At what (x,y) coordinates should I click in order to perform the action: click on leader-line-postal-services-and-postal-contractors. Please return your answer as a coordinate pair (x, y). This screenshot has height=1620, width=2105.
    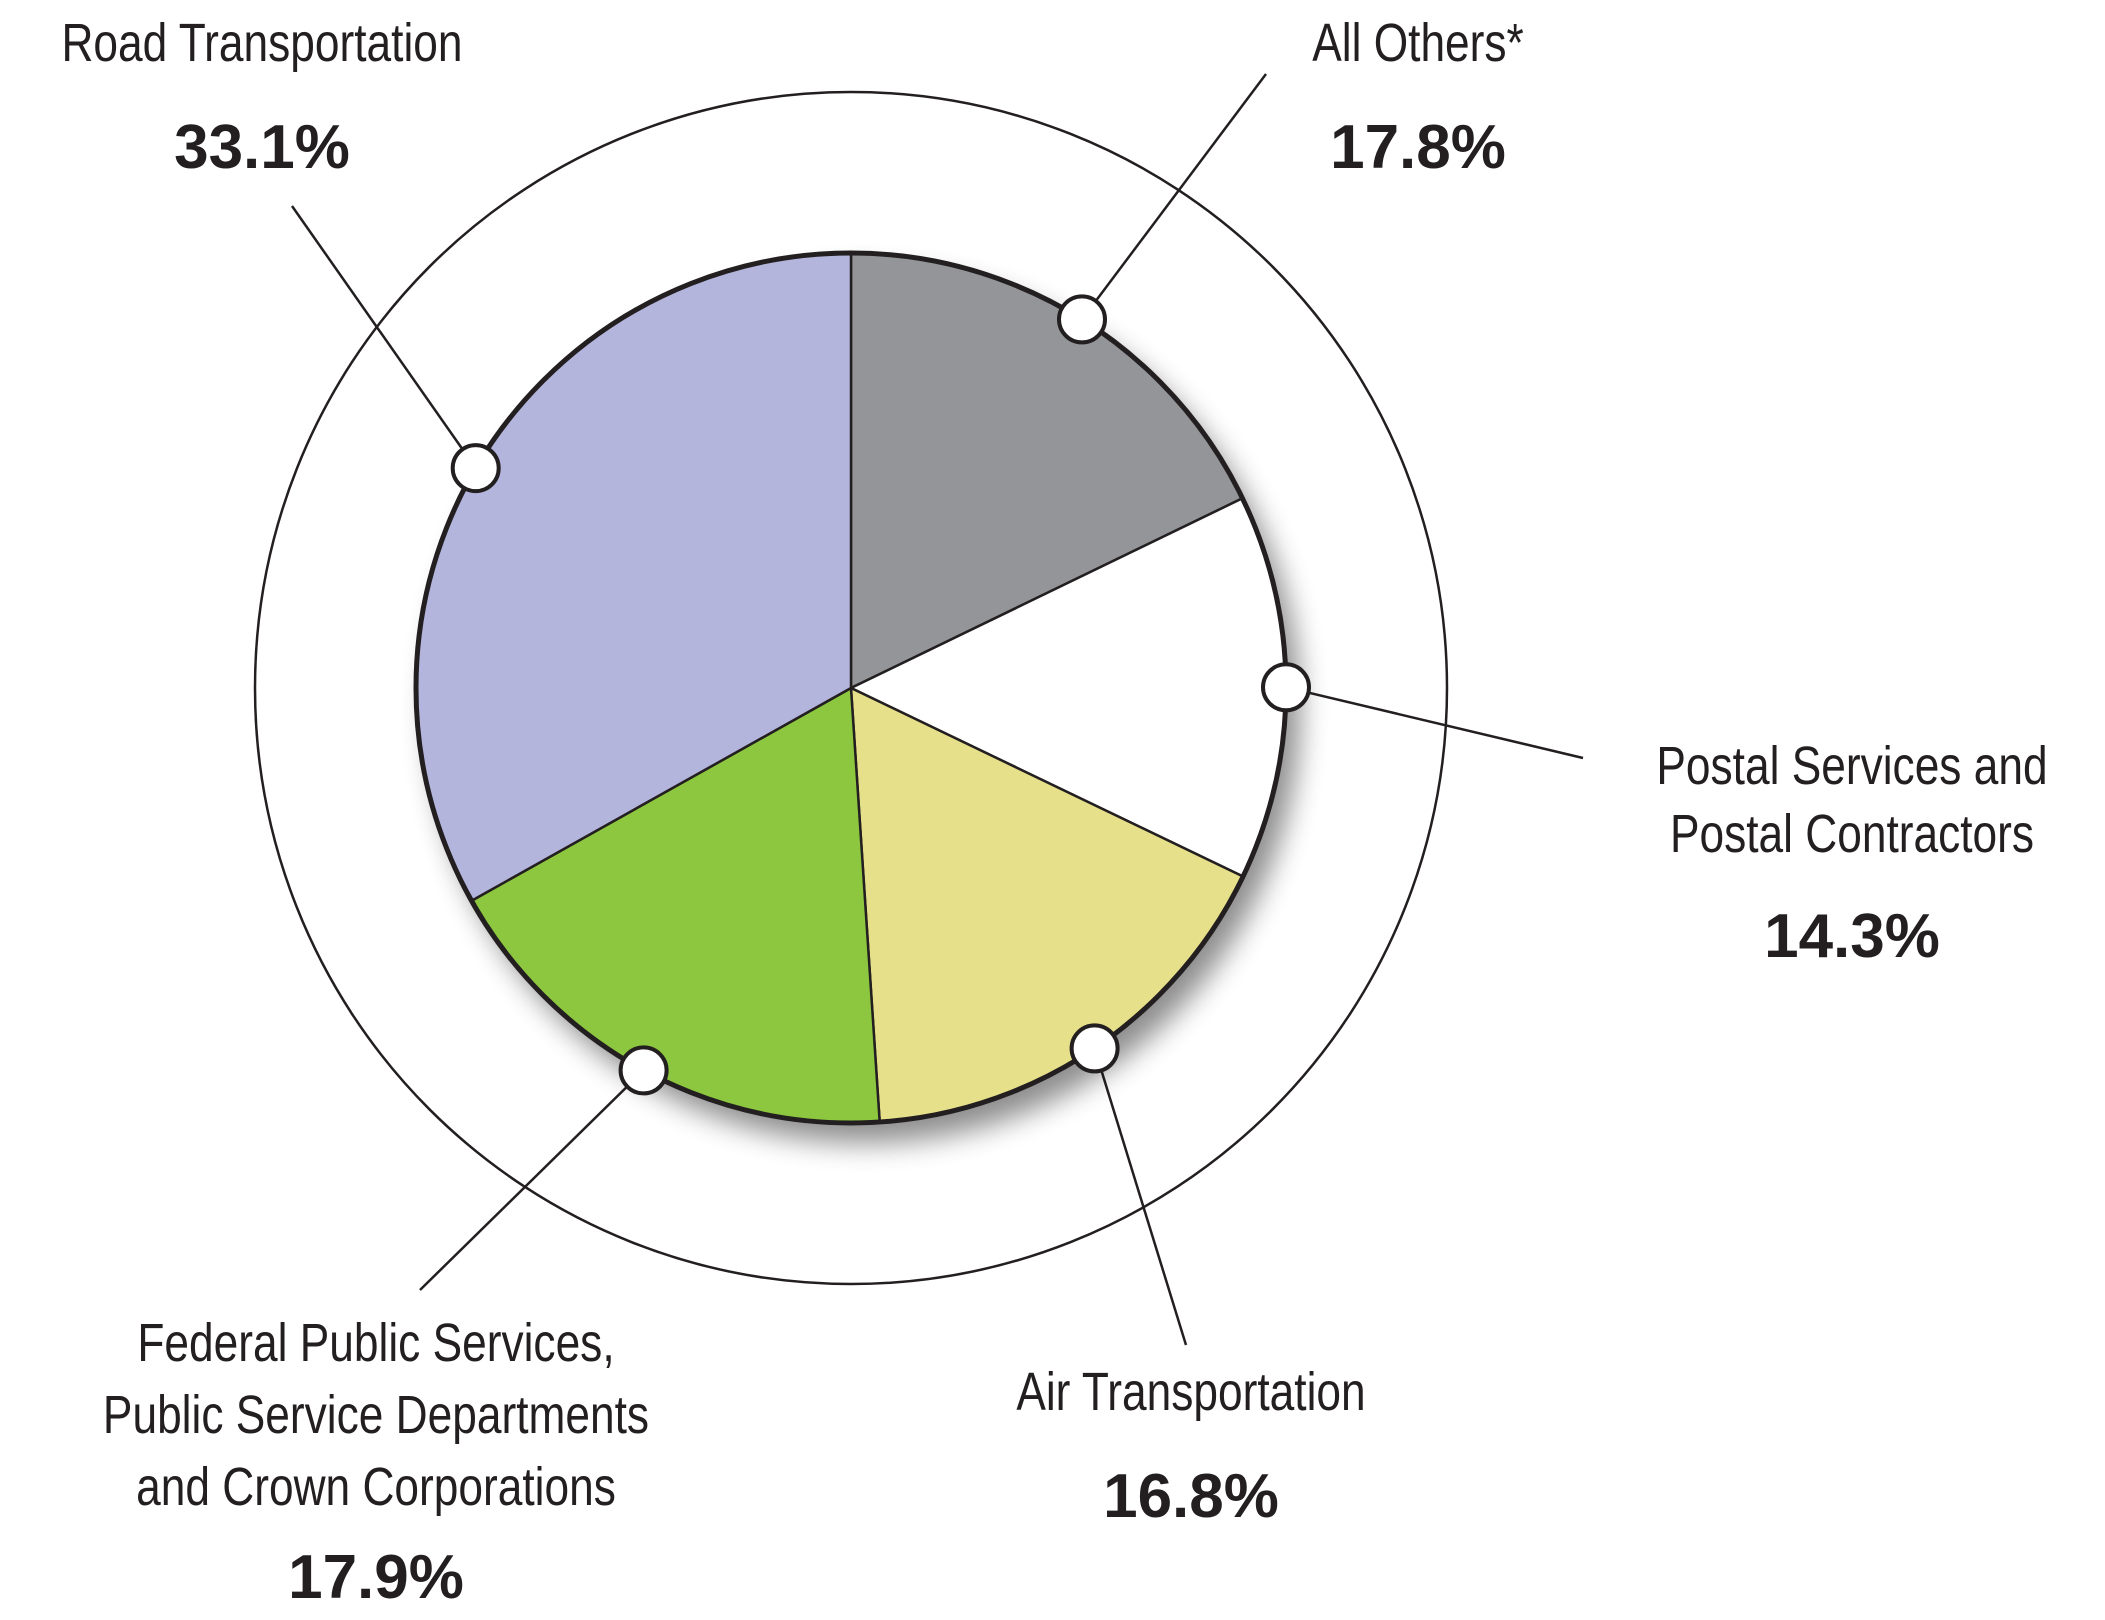
    Looking at the image, I should click on (1434, 723).